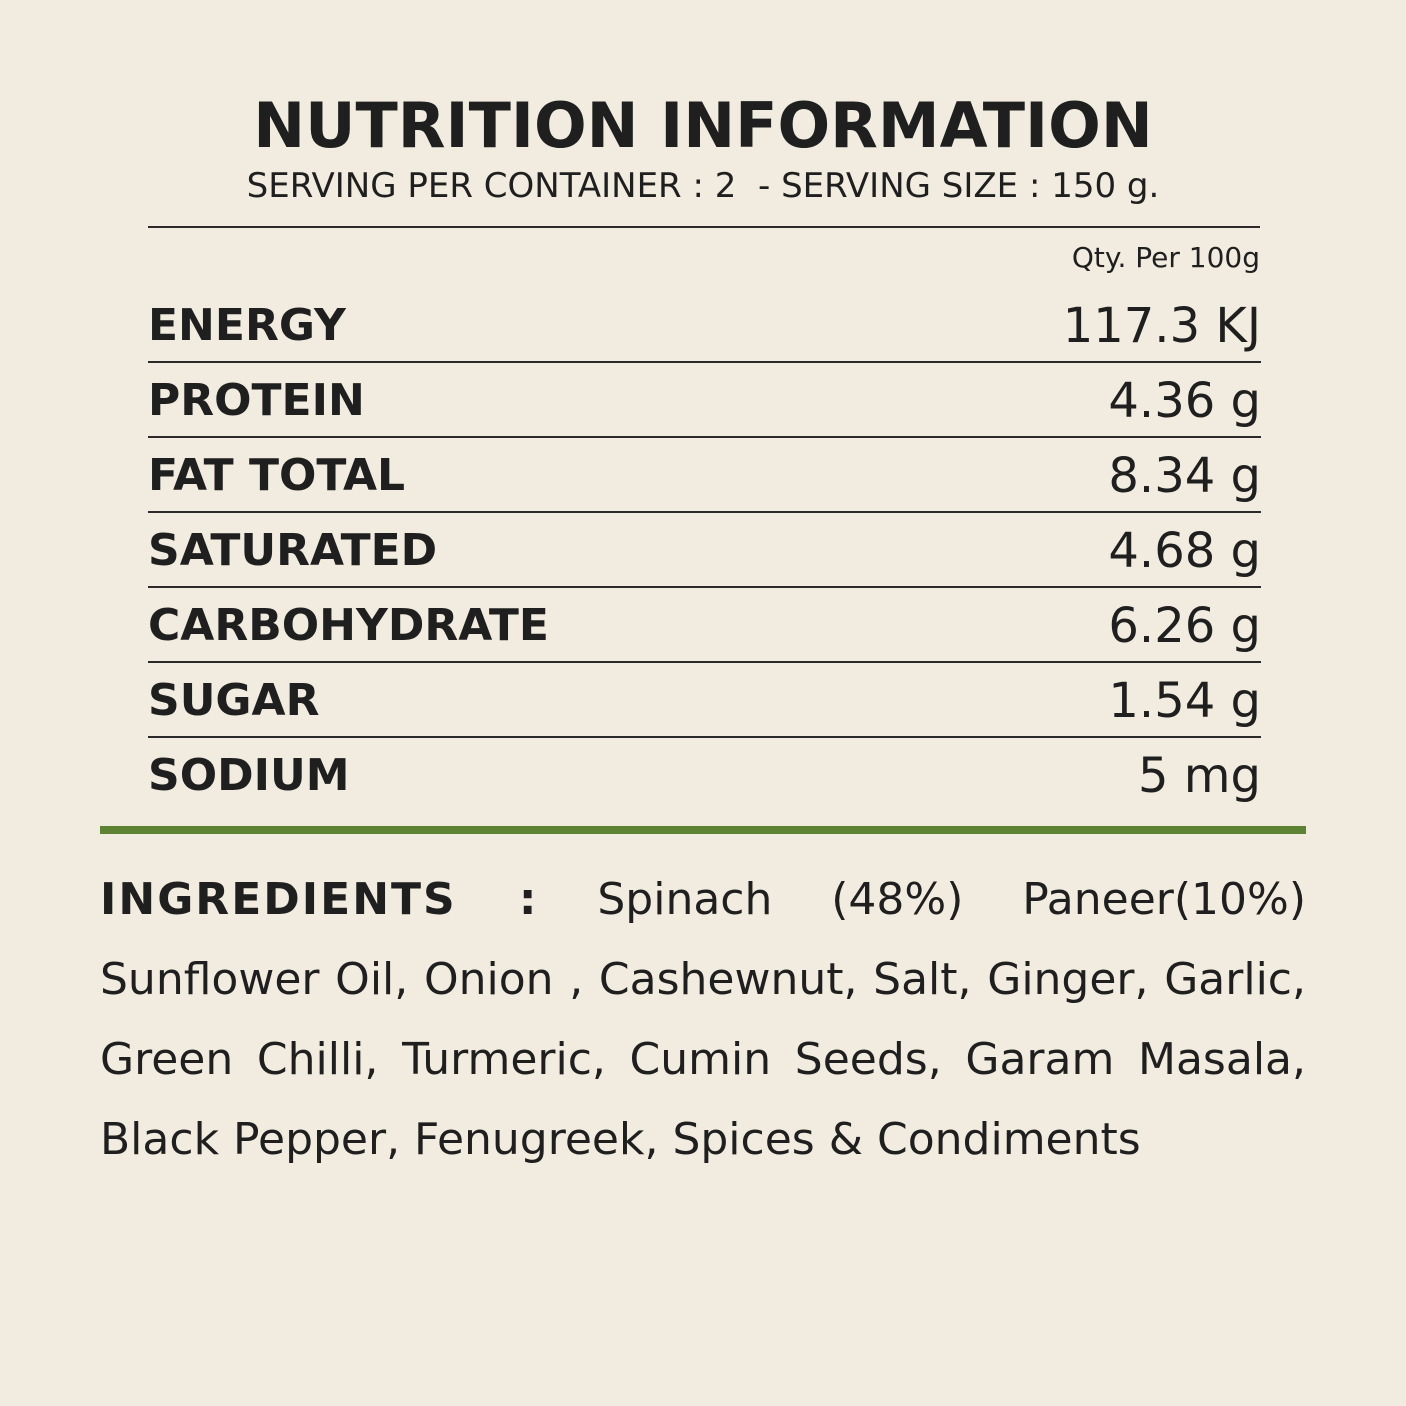 The width and height of the screenshot is (1406, 1406). I want to click on nutrient-value: 4.36 g, so click(1184, 401).